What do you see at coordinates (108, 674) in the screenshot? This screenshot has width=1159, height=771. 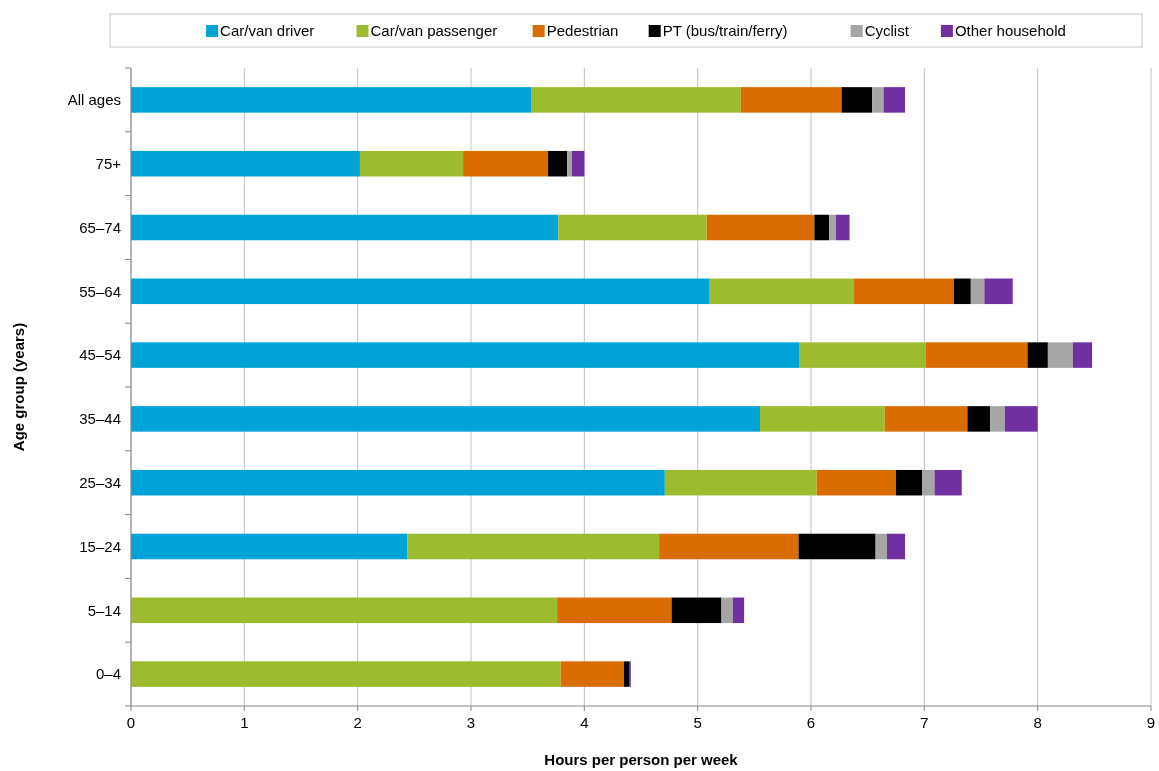 I see `y-tick-label: 0–4` at bounding box center [108, 674].